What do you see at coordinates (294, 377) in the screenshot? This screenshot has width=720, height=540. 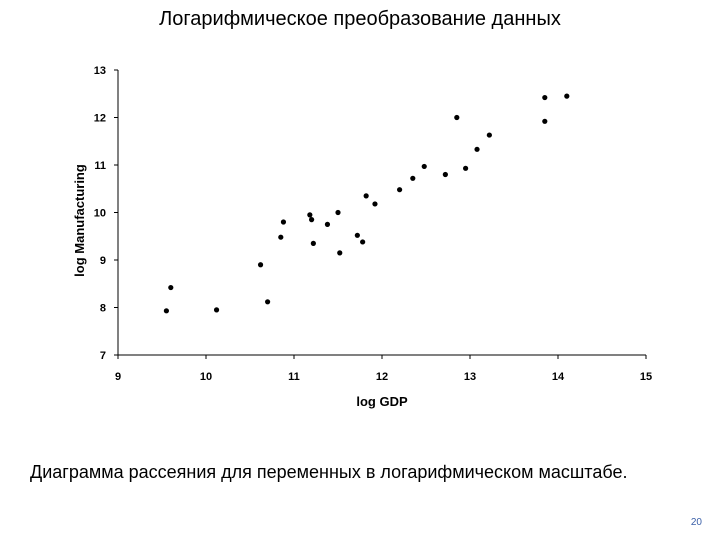 I see `x-tick-label: 11` at bounding box center [294, 377].